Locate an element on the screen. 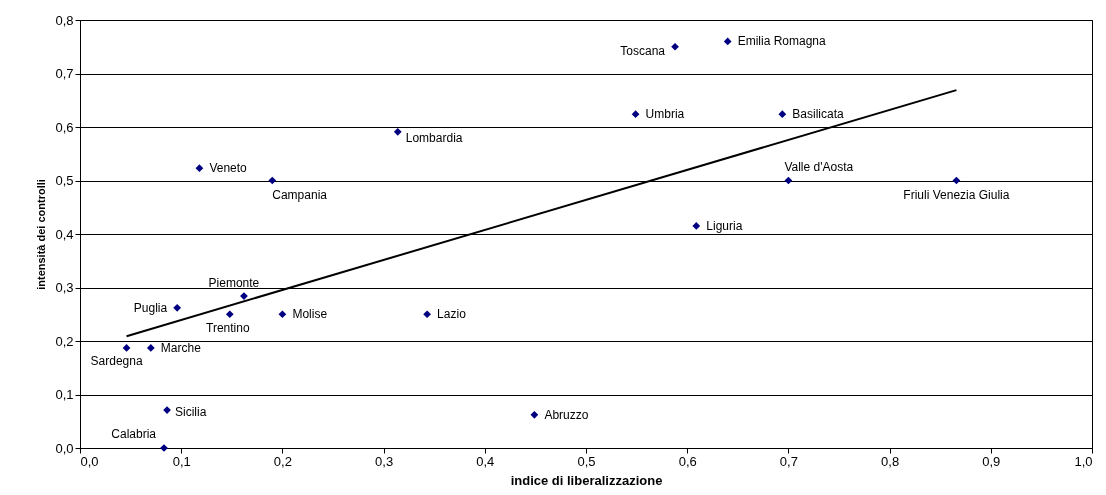 The image size is (1106, 495). y-tick-label: 0,0 is located at coordinates (64, 448).